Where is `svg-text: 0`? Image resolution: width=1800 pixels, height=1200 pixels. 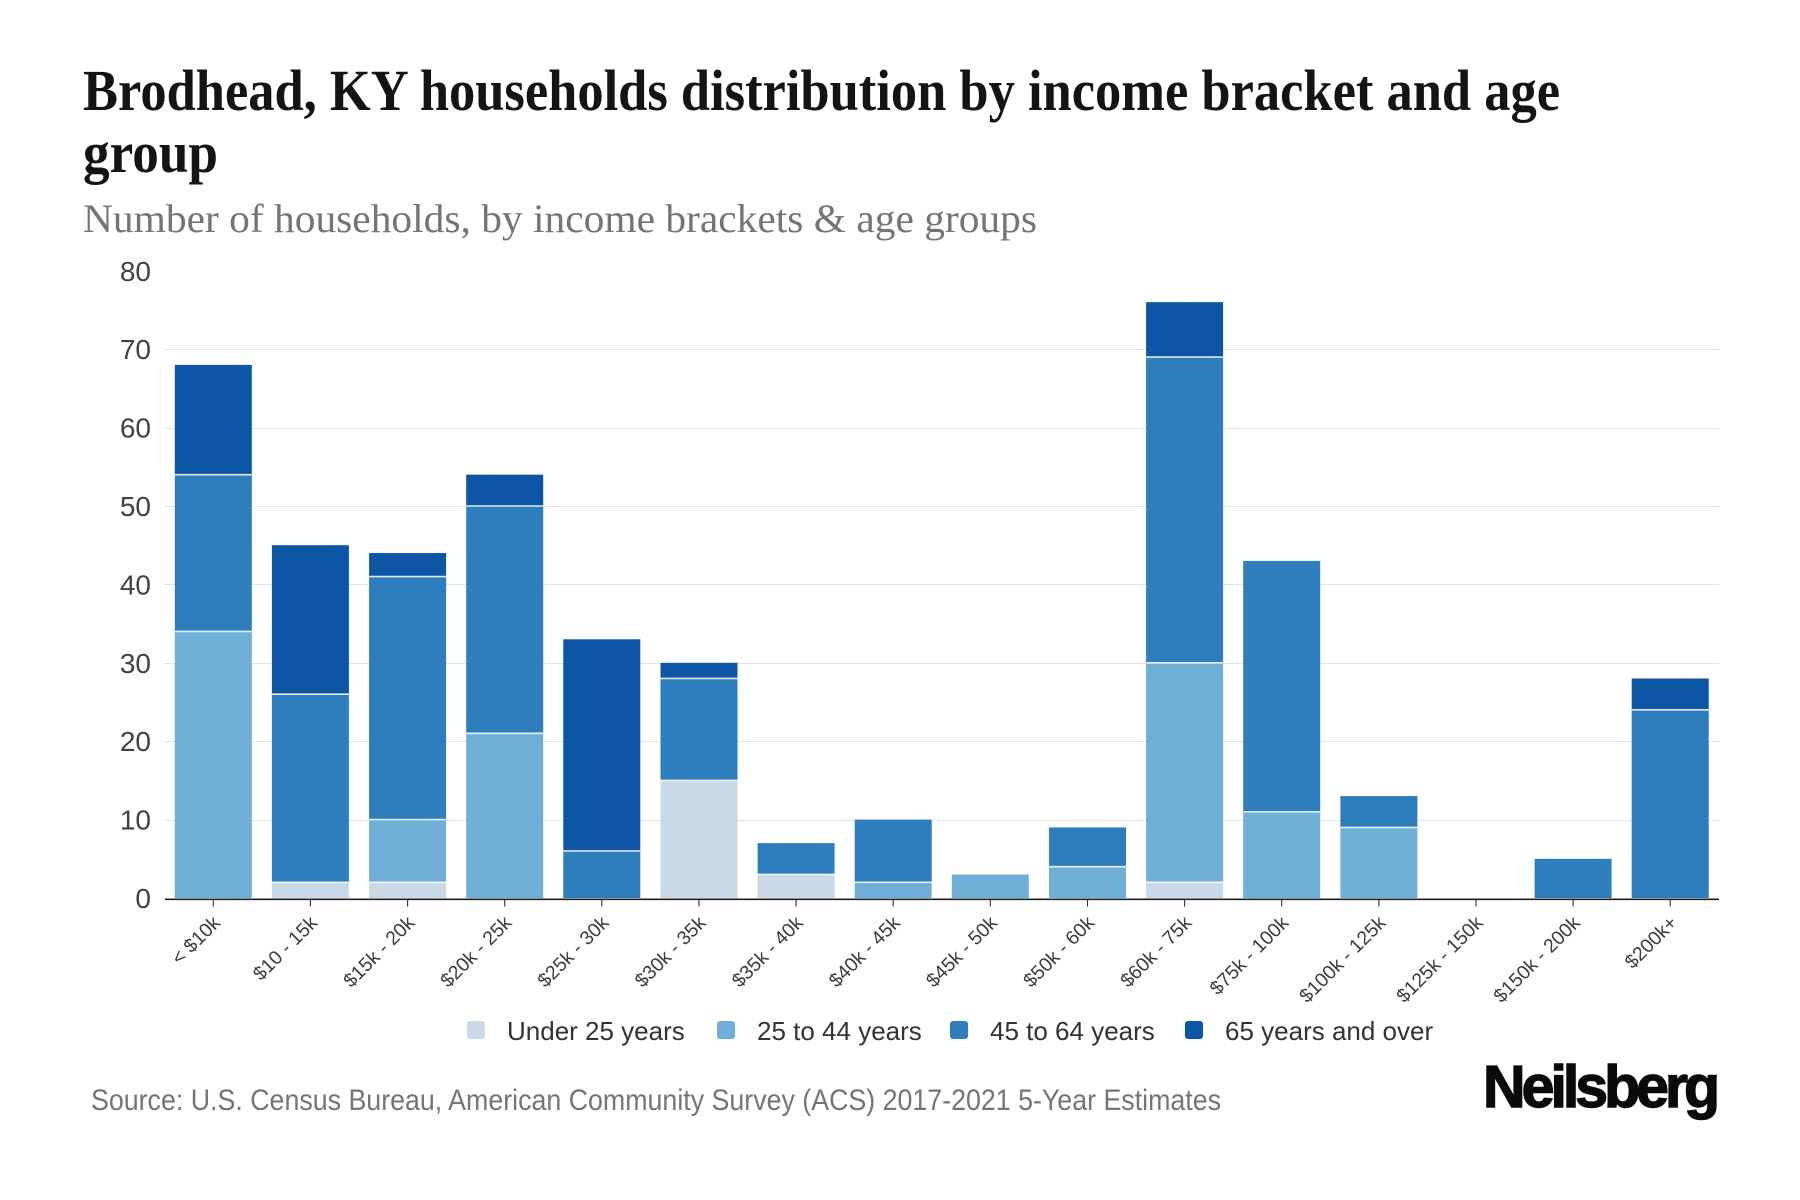 svg-text: 0 is located at coordinates (143, 898).